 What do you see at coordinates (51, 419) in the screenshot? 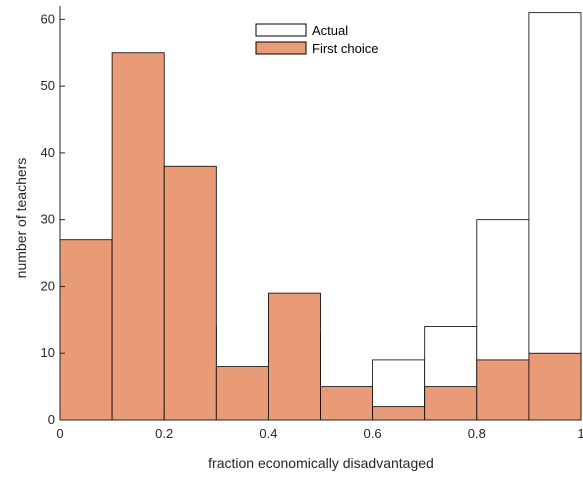
I see `y-tick-label: 0` at bounding box center [51, 419].